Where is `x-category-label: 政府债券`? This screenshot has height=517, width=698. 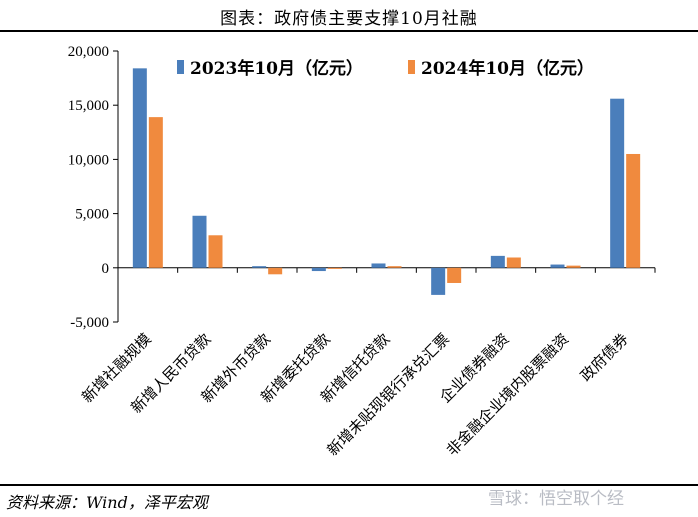
x-category-label: 政府债券 is located at coordinates (604, 357).